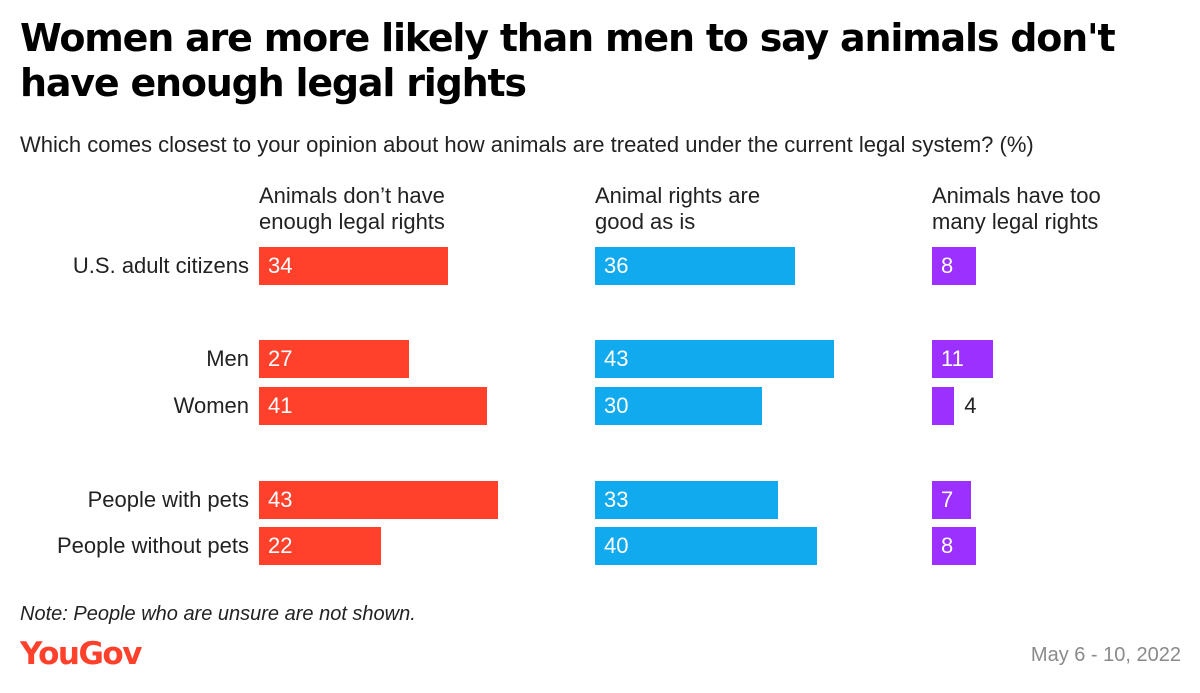 Image resolution: width=1200 pixels, height=693 pixels. I want to click on data-label-not-enough-us-adults: 34, so click(280, 265).